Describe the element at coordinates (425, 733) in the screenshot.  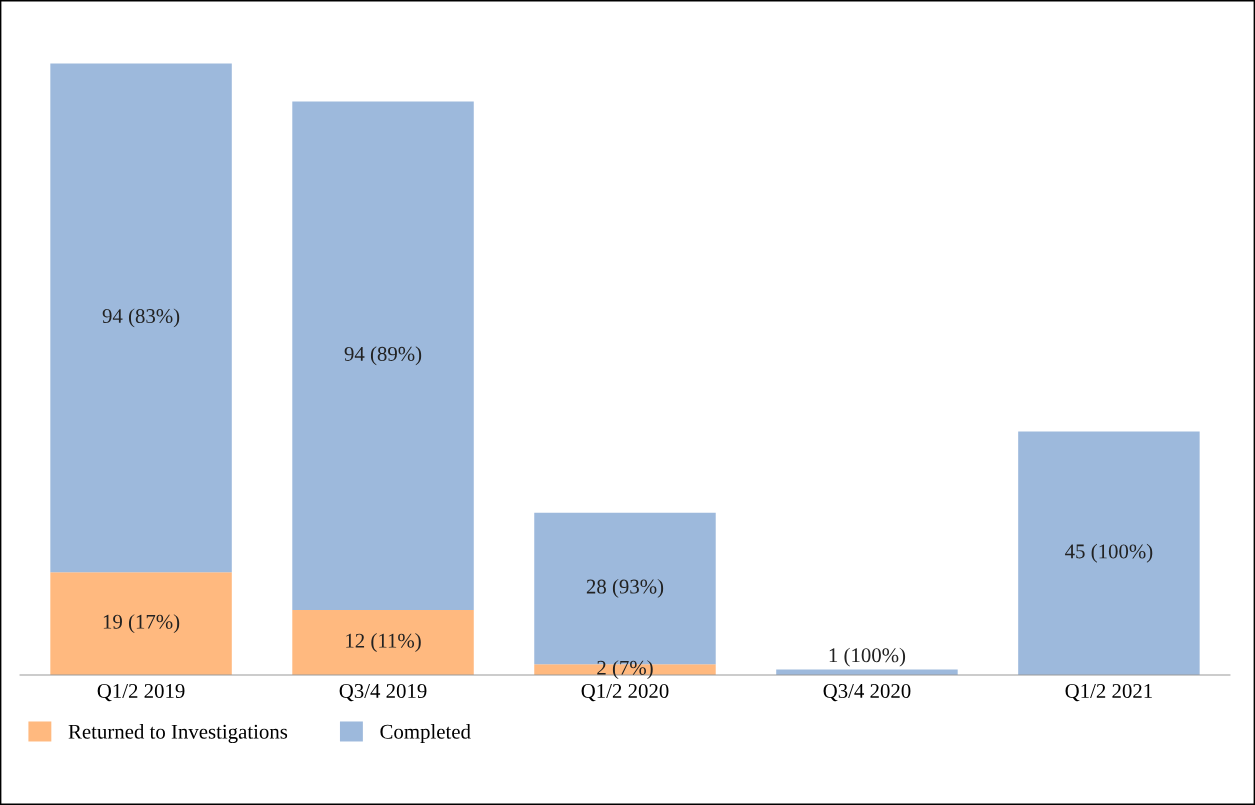
I see `legend-label: Completed` at that location.